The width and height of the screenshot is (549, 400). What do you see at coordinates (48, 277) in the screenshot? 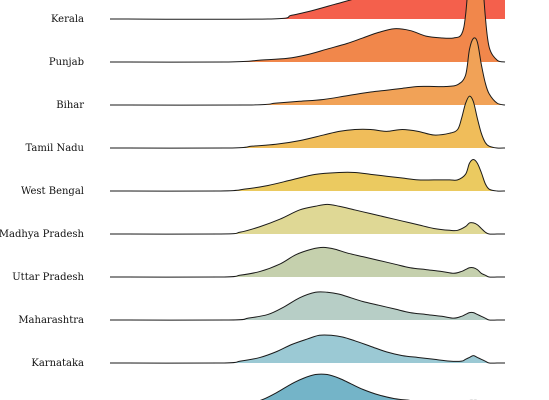
I see `row-label: Uttar Pradesh` at bounding box center [48, 277].